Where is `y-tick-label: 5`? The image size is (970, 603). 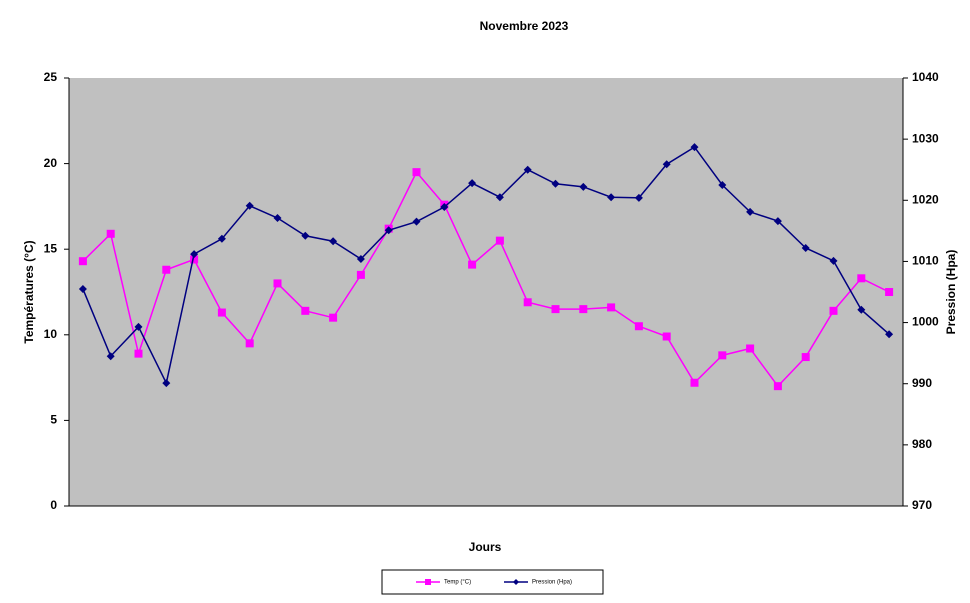
y-tick-label: 5 is located at coordinates (53, 420).